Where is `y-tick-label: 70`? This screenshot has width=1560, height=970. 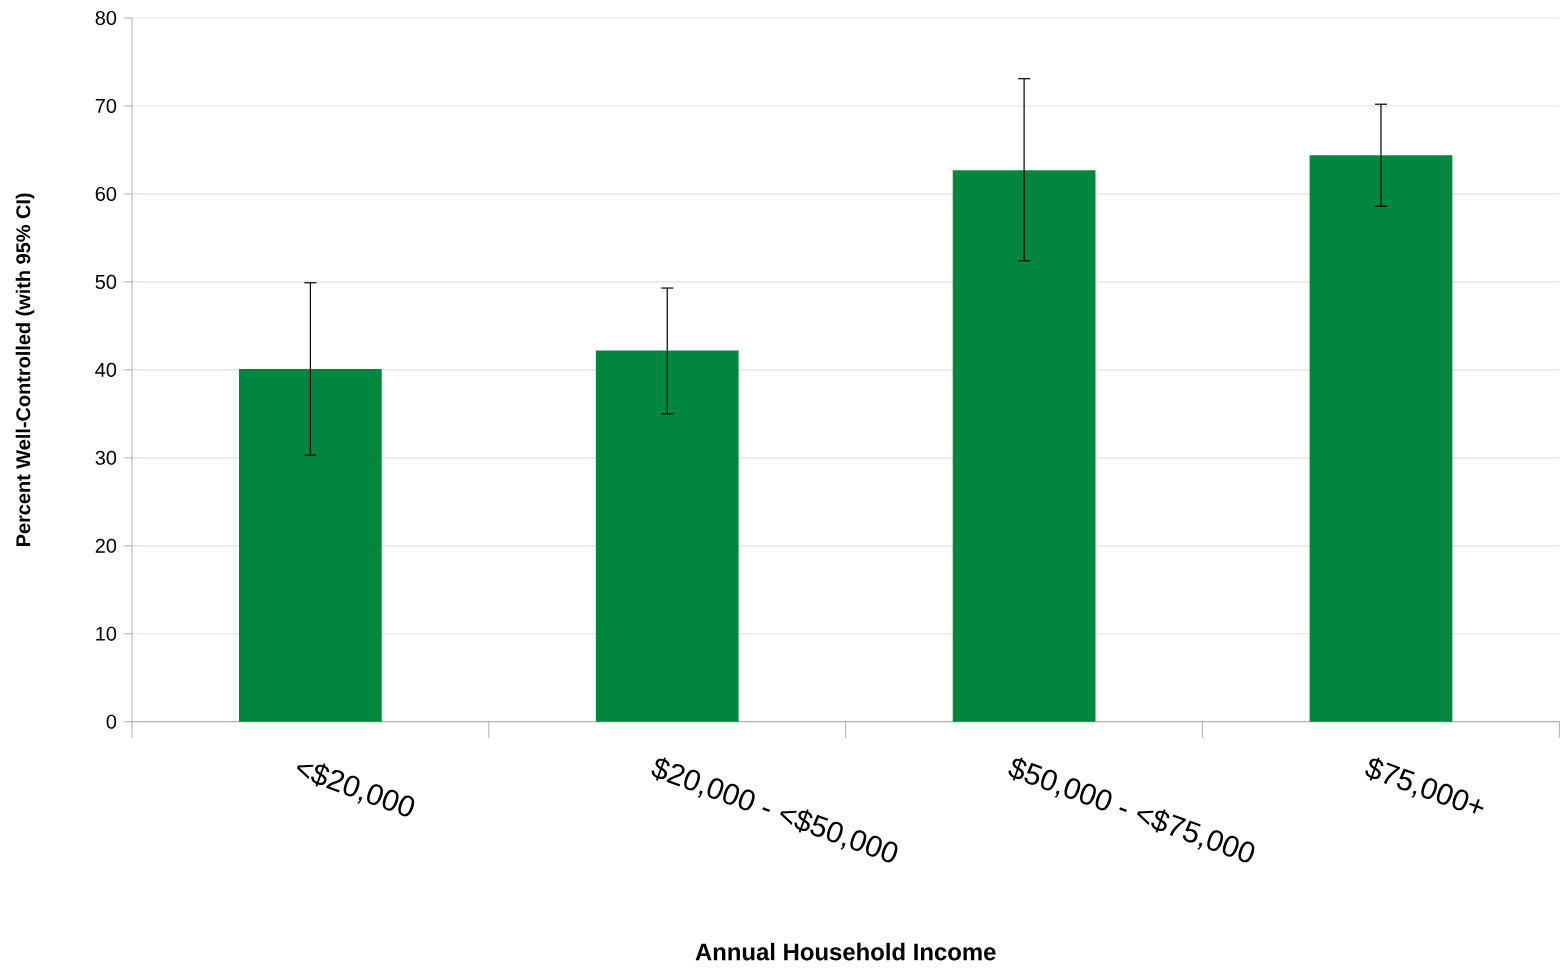 y-tick-label: 70 is located at coordinates (106, 106).